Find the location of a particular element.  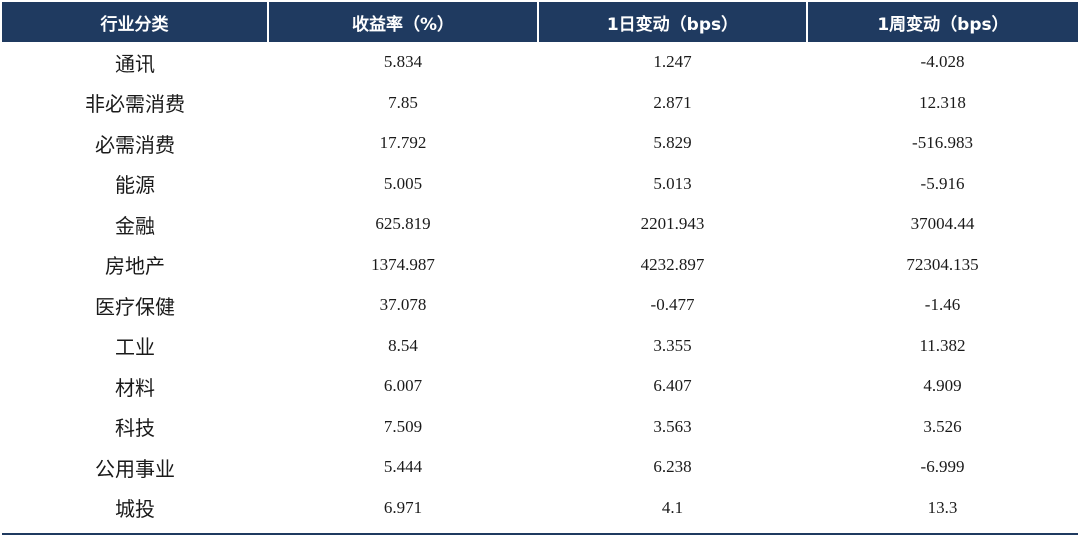

change-1d-cell: 6.238 is located at coordinates (672, 467).